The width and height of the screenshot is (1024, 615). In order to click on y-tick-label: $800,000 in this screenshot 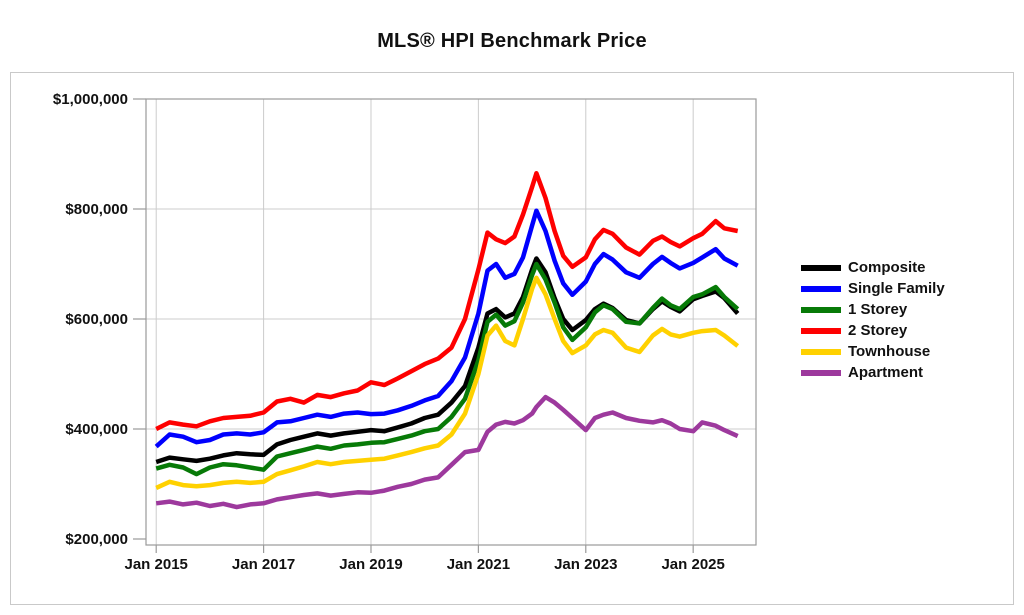, I will do `click(96, 209)`.